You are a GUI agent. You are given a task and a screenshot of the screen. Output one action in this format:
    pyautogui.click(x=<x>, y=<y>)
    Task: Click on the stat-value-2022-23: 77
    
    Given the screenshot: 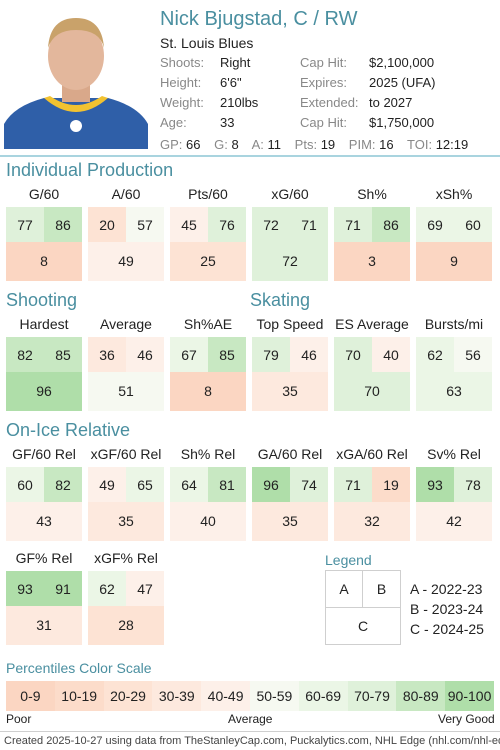 What is the action you would take?
    pyautogui.click(x=25, y=225)
    